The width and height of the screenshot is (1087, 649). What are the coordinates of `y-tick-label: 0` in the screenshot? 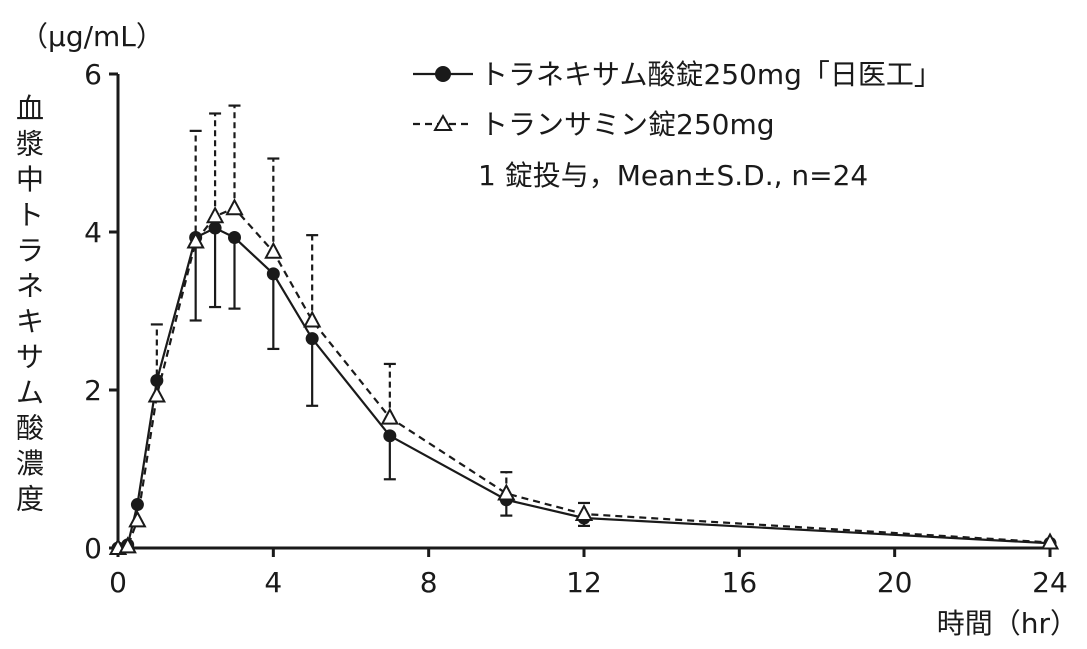 It's located at (93, 548).